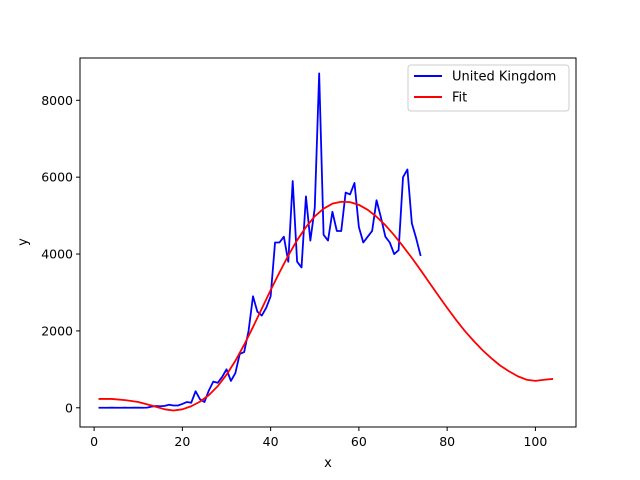 The width and height of the screenshot is (640, 480). Describe the element at coordinates (359, 441) in the screenshot. I see `x-tick-label: 60` at that location.